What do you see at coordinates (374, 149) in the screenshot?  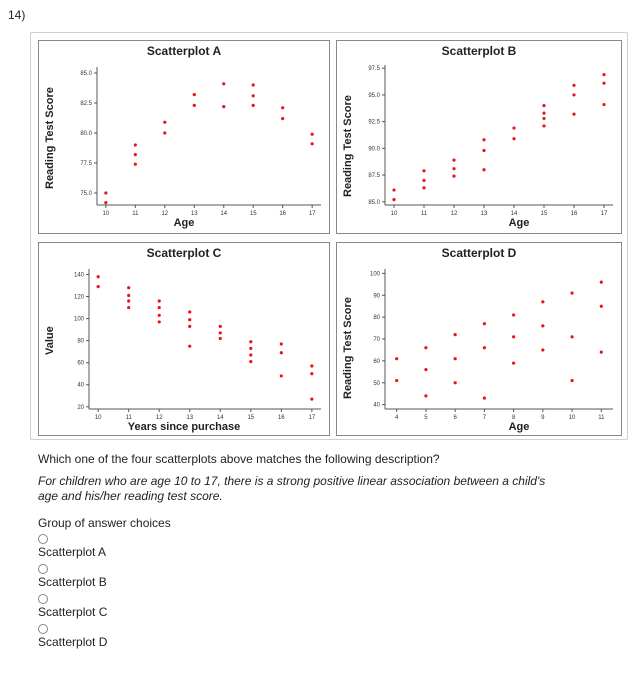 I see `y-tick-label: 90.0` at bounding box center [374, 149].